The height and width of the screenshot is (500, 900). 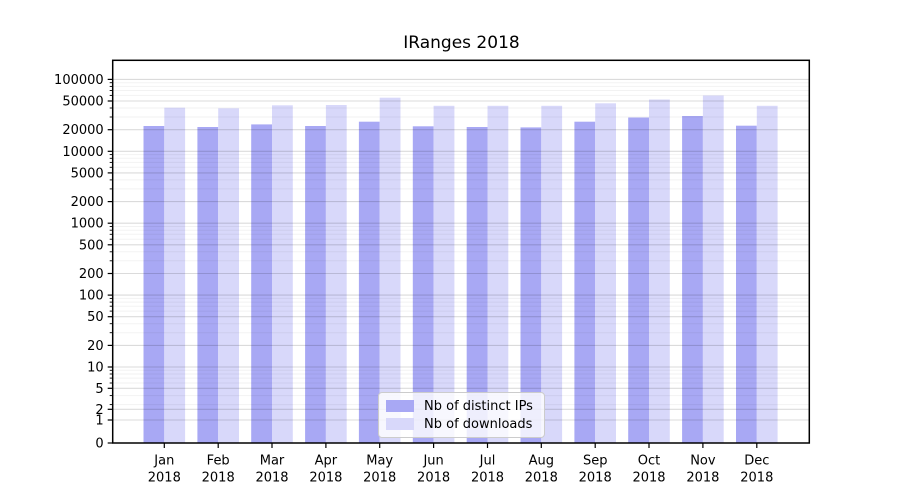 What do you see at coordinates (336, 274) in the screenshot?
I see `bar-downloads-apr` at bounding box center [336, 274].